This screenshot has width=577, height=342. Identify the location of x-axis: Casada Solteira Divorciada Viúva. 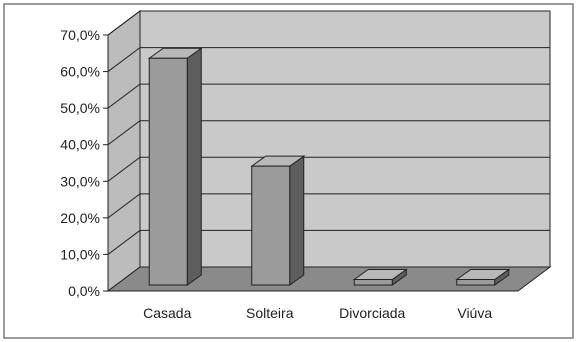
(317, 313).